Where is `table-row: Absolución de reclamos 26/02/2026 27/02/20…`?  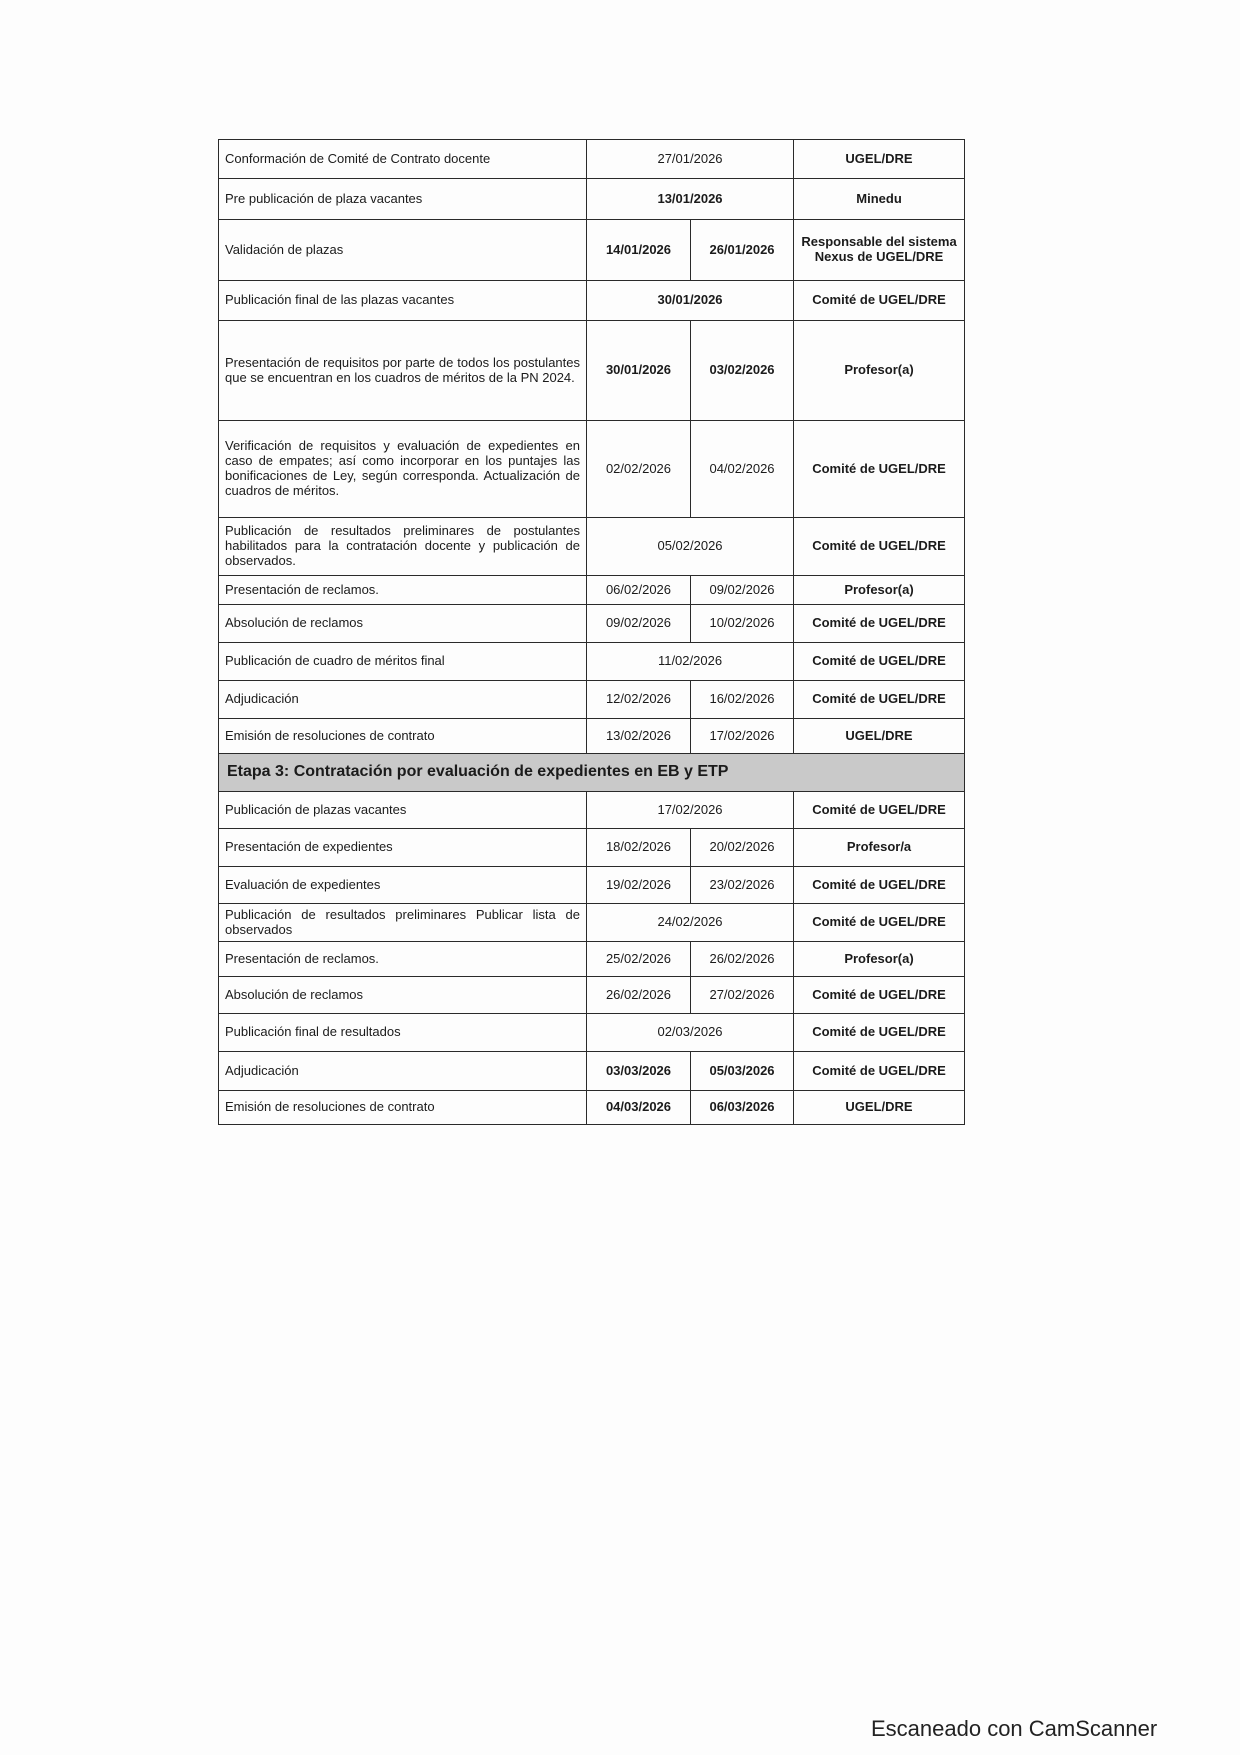
table-row: Absolución de reclamos 26/02/2026 27/02/20… is located at coordinates (592, 995).